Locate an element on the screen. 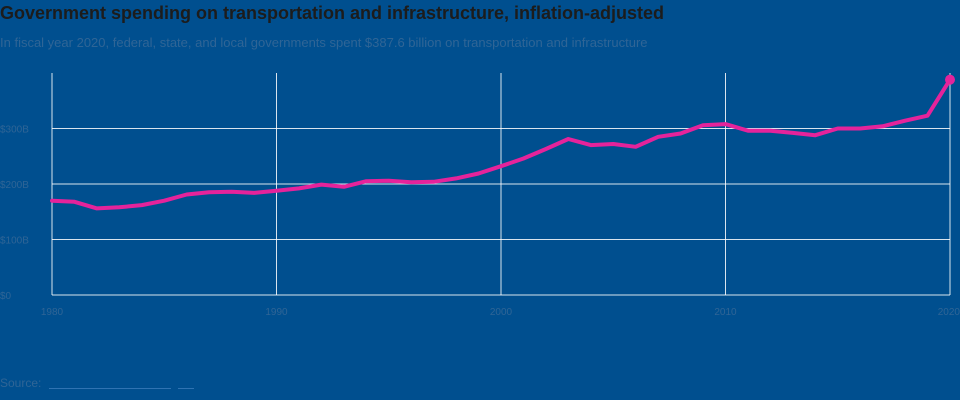 Image resolution: width=960 pixels, height=400 pixels. source-note: Source: is located at coordinates (97, 383).